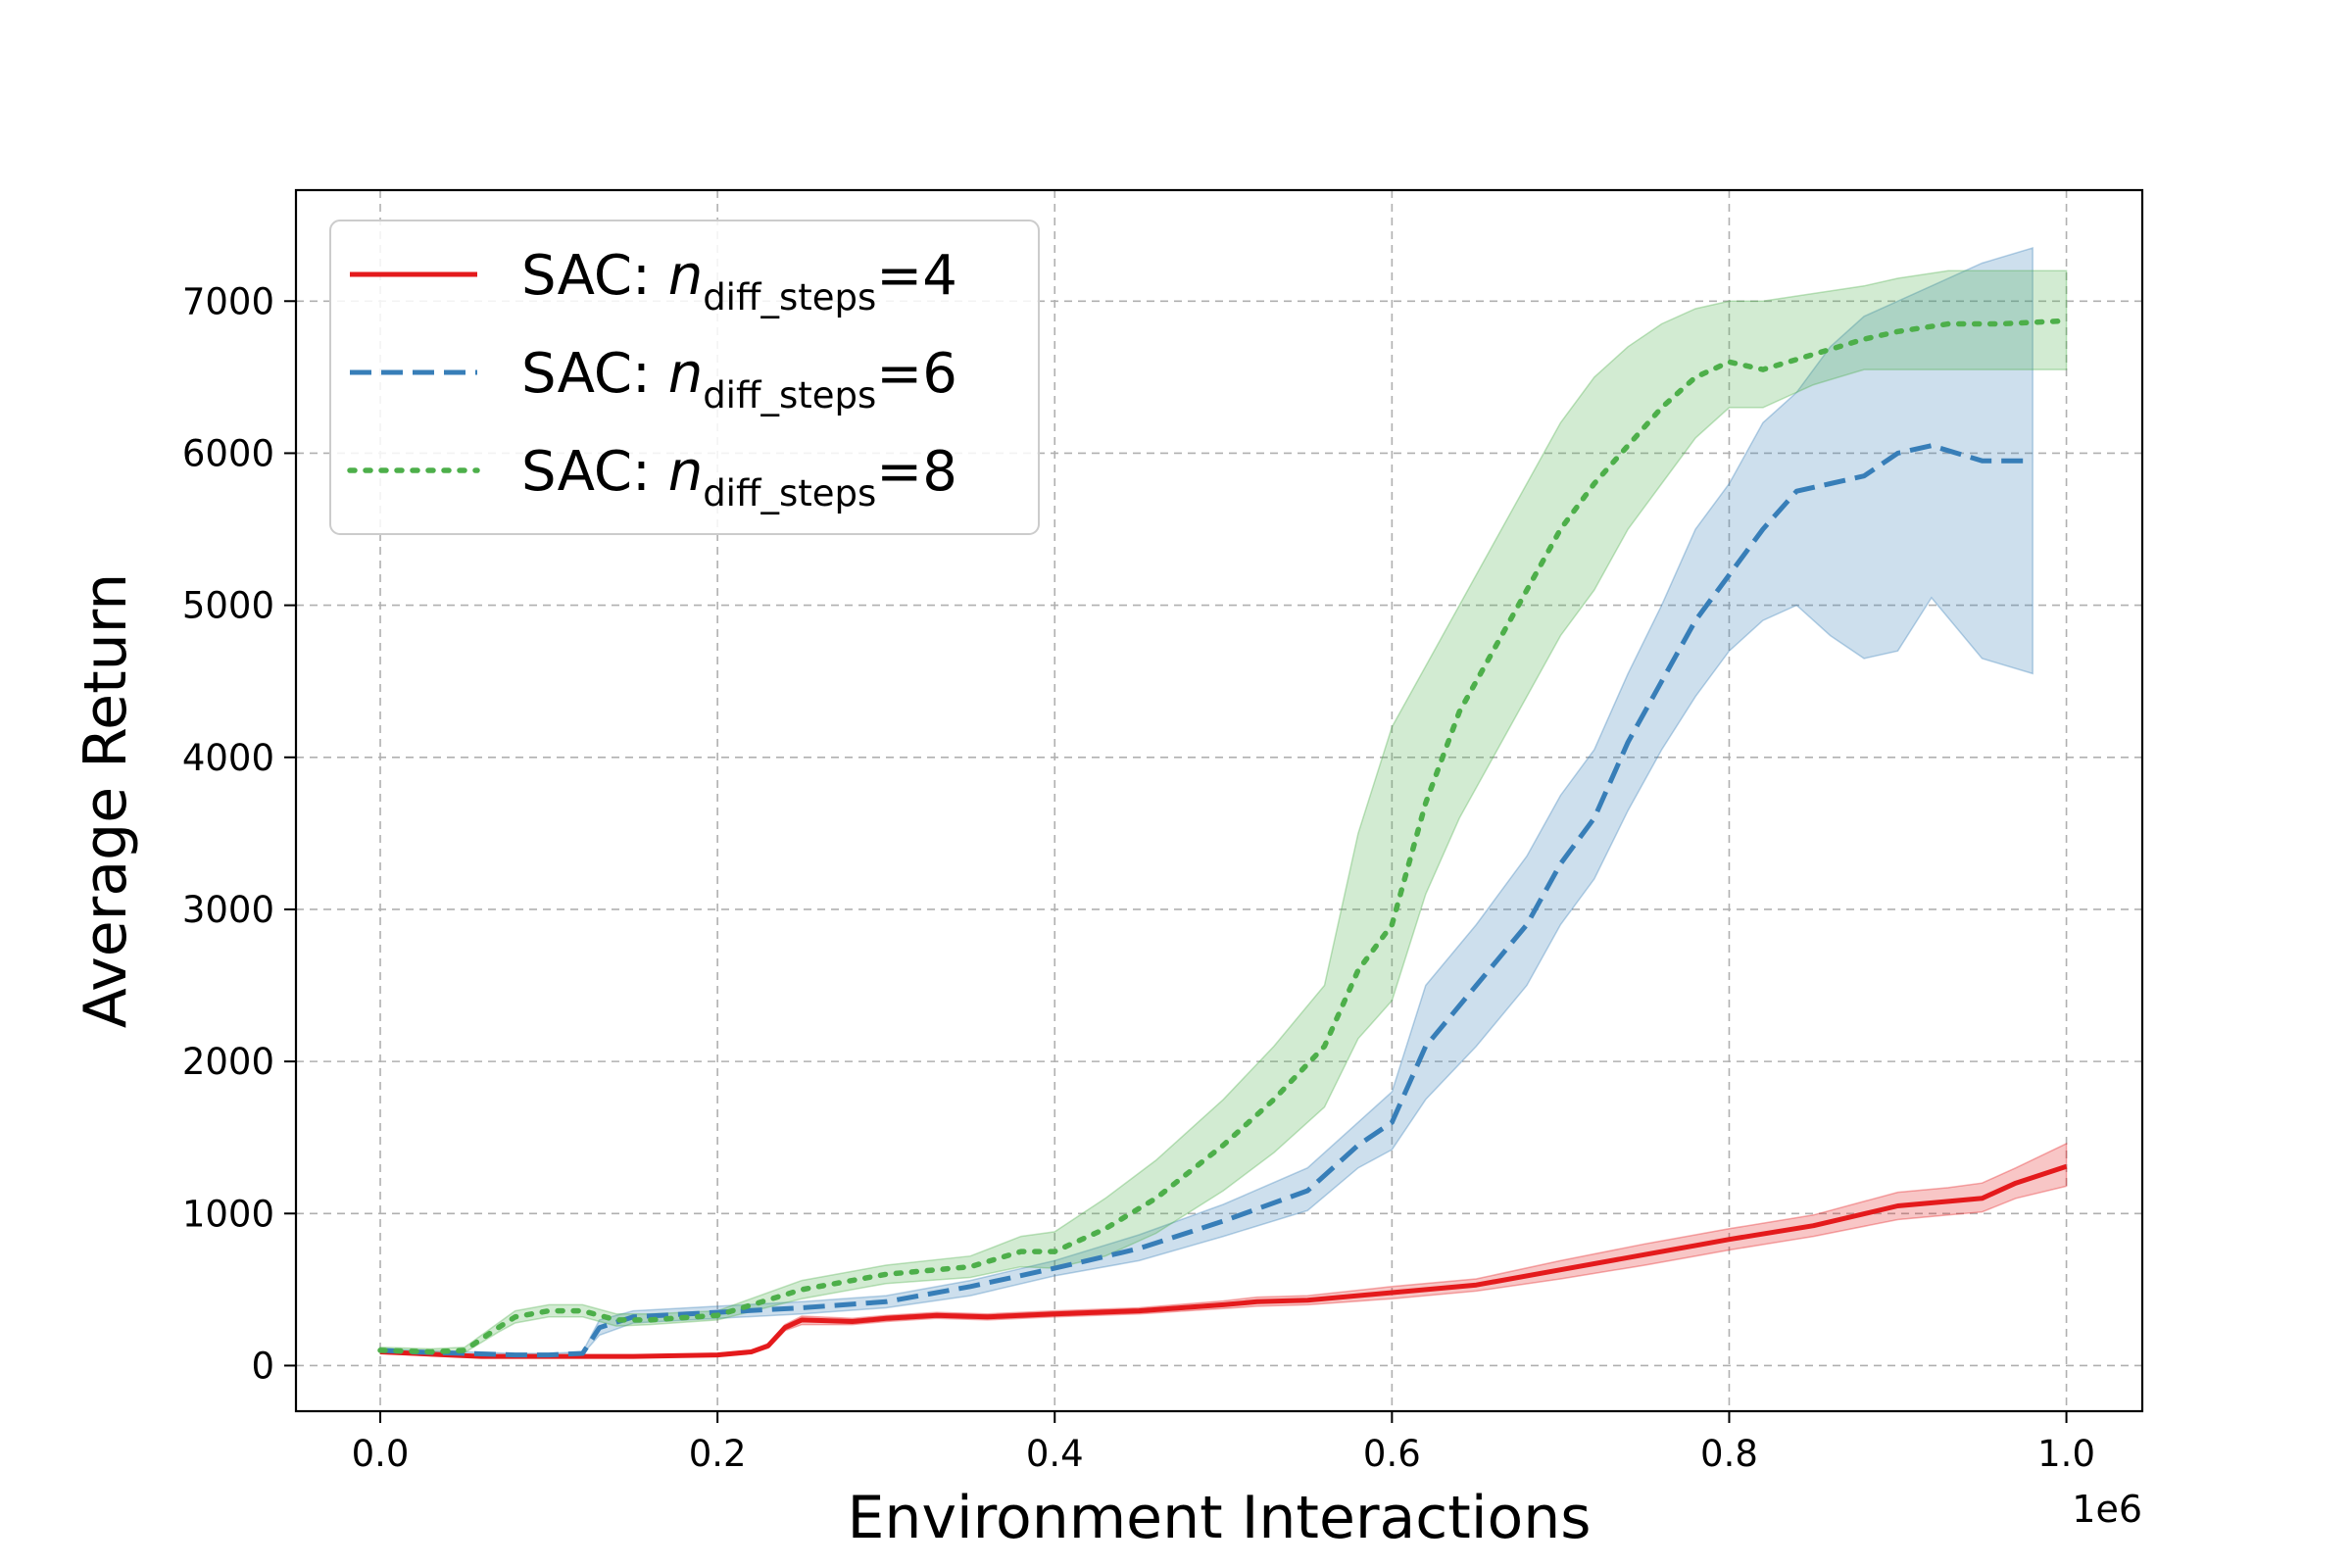 The image size is (2352, 1568). Describe the element at coordinates (916, 276) in the screenshot. I see `legend-suffix: =4` at that location.